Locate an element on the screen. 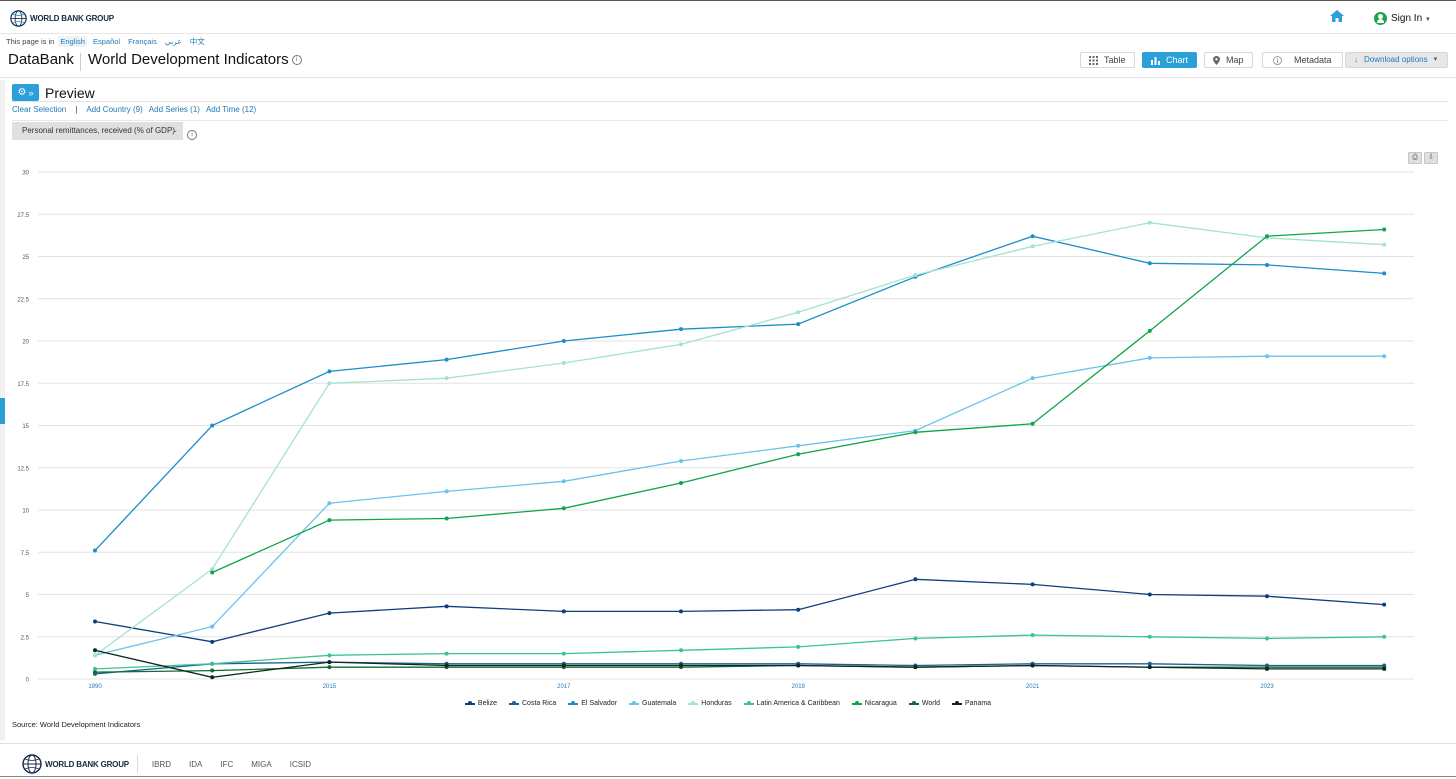 The width and height of the screenshot is (1456, 779). metadata-view-button: Metadata is located at coordinates (1302, 60).